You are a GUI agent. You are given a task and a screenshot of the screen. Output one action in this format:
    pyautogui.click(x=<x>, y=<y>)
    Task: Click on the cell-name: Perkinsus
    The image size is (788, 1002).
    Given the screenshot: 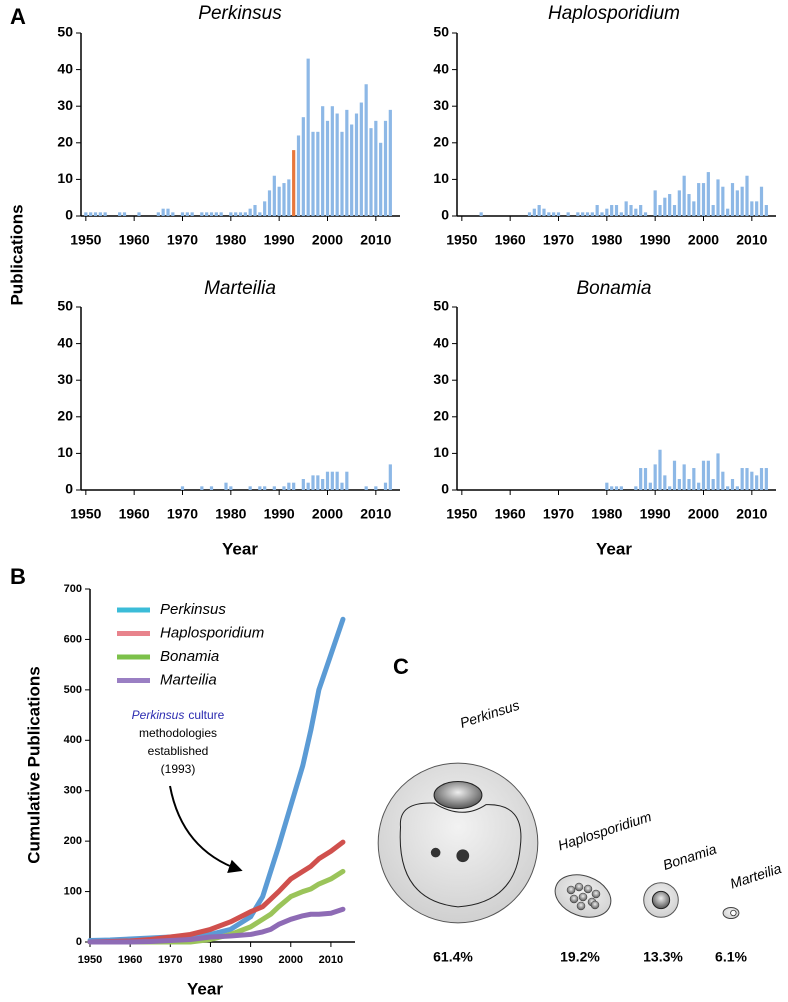 What is the action you would take?
    pyautogui.click(x=489, y=714)
    